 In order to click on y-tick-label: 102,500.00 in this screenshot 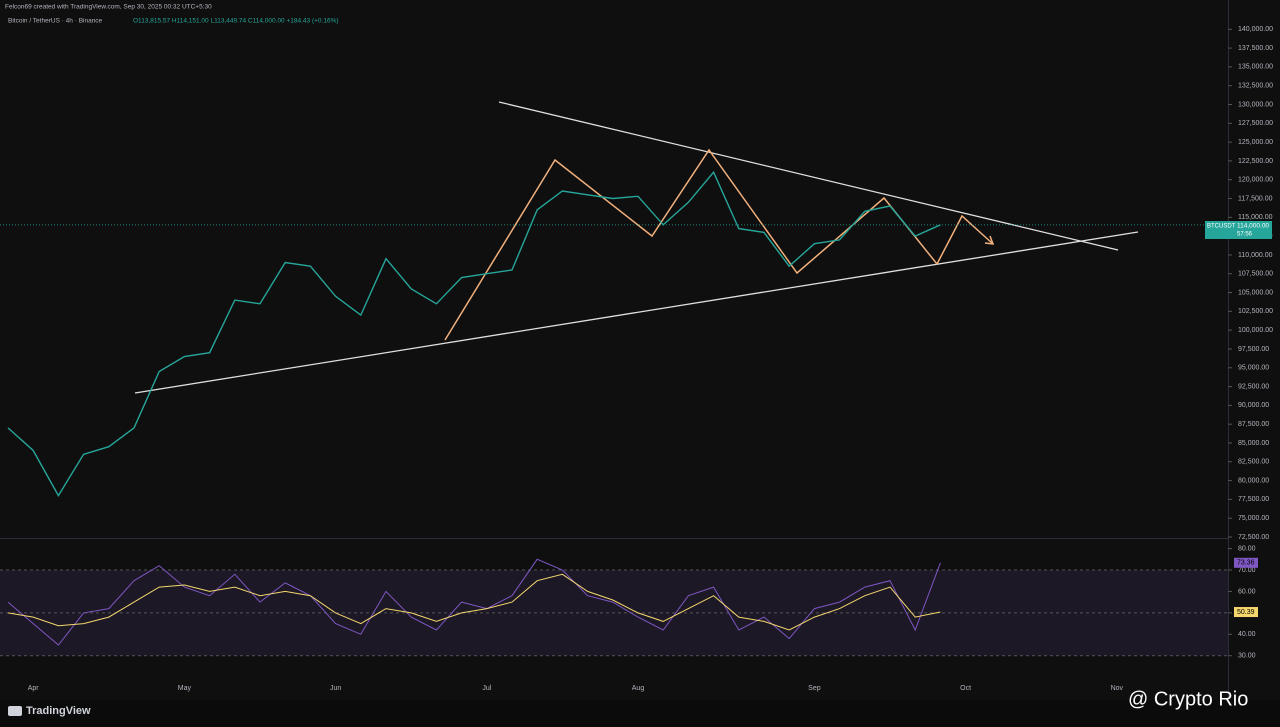, I will do `click(1255, 311)`.